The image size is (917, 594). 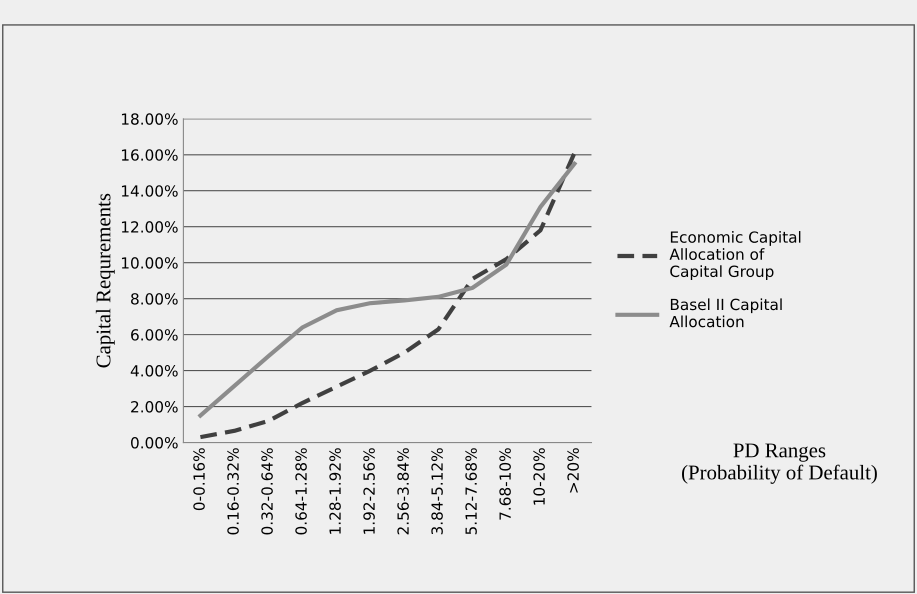 What do you see at coordinates (267, 491) in the screenshot?
I see `x-tick-label: 0.32-0.64%` at bounding box center [267, 491].